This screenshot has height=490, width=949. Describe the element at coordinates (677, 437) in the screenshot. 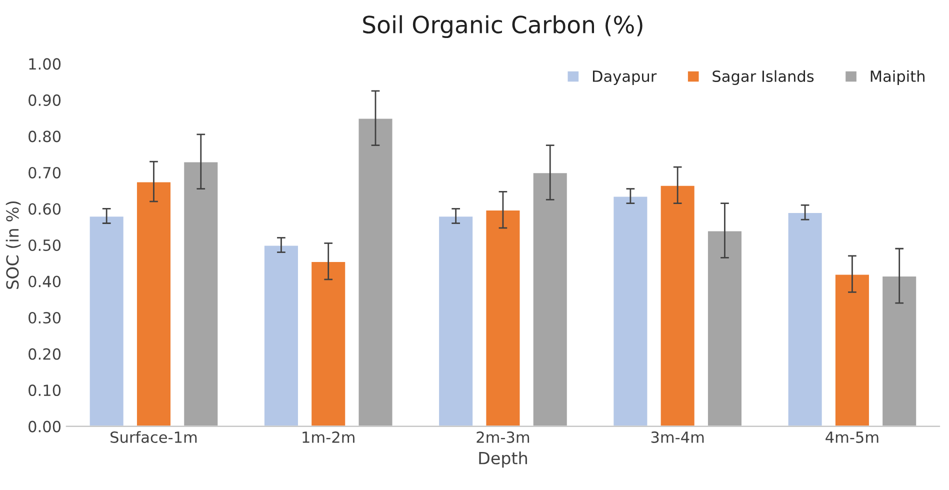

I see `x-tick-label: 3m-4m` at that location.